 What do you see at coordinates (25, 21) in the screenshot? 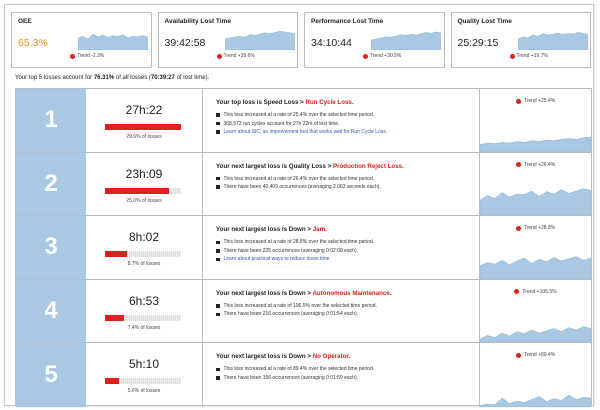
I see `kpi-title: OEE` at bounding box center [25, 21].